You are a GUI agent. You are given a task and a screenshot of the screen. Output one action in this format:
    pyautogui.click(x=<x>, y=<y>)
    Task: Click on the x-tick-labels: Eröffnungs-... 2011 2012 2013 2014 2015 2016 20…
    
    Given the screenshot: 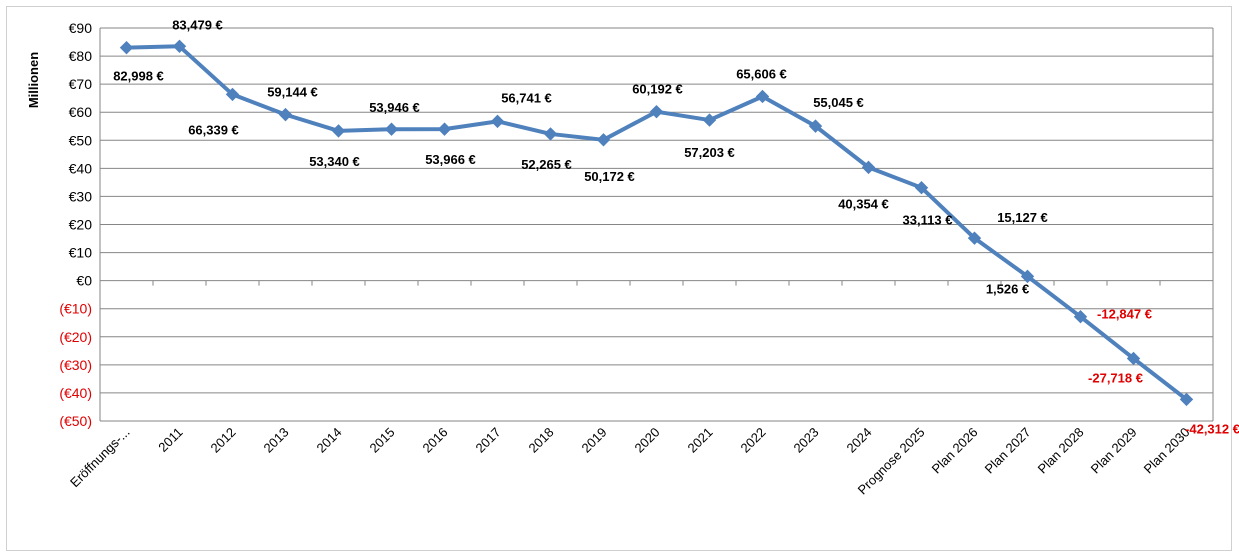 What is the action you would take?
    pyautogui.click(x=630, y=461)
    